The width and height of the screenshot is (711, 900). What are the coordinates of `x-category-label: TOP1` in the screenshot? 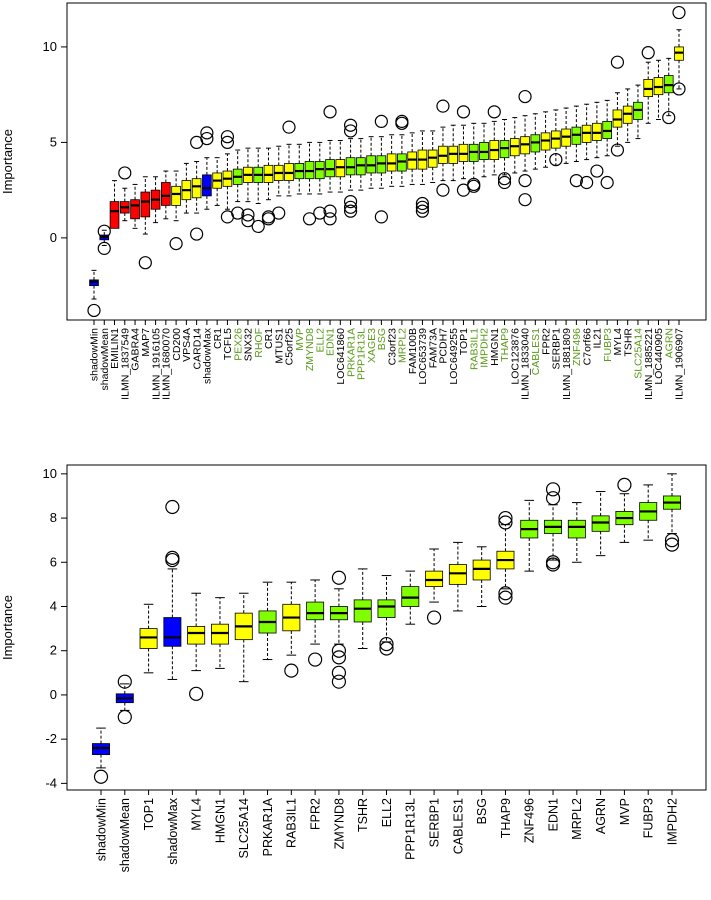 It's located at (464, 341).